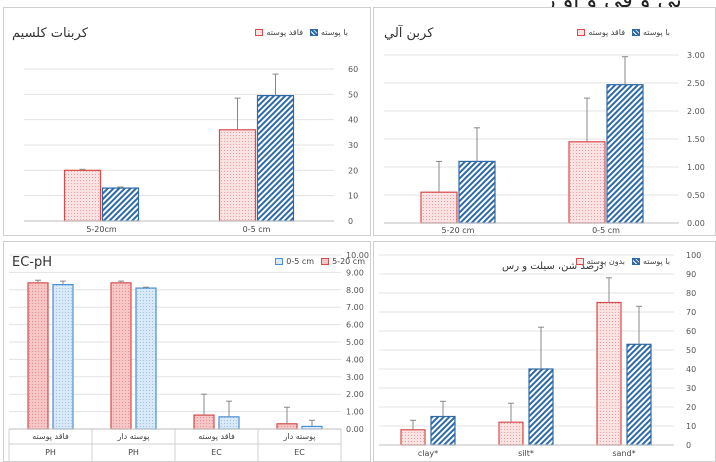 This screenshot has width=716, height=462. What do you see at coordinates (409, 33) in the screenshot?
I see `chart-title: كربن آلي` at bounding box center [409, 33].